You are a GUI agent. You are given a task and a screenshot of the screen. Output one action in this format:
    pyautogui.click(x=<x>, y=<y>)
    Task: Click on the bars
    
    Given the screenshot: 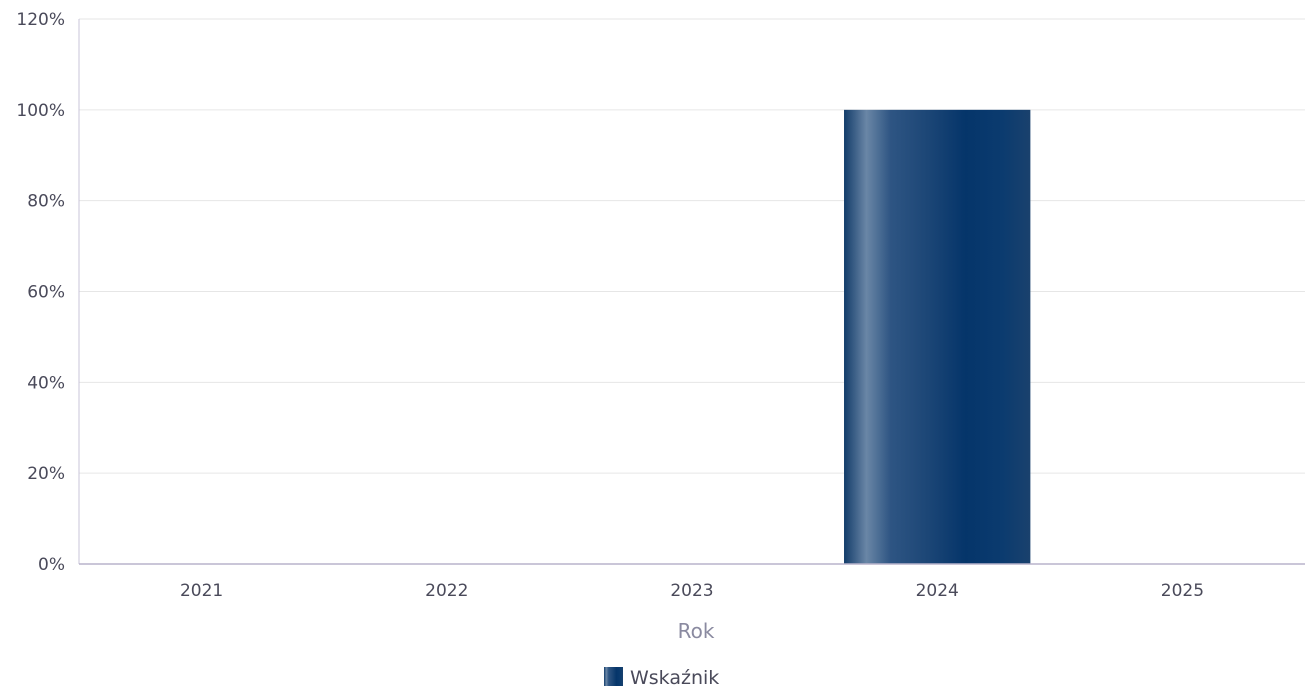 What is the action you would take?
    pyautogui.click(x=937, y=336)
    